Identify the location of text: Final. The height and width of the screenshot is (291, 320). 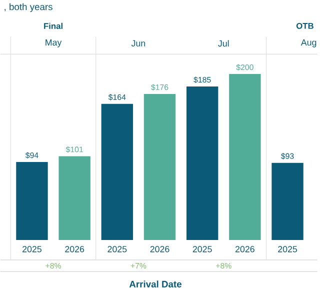
(53, 26).